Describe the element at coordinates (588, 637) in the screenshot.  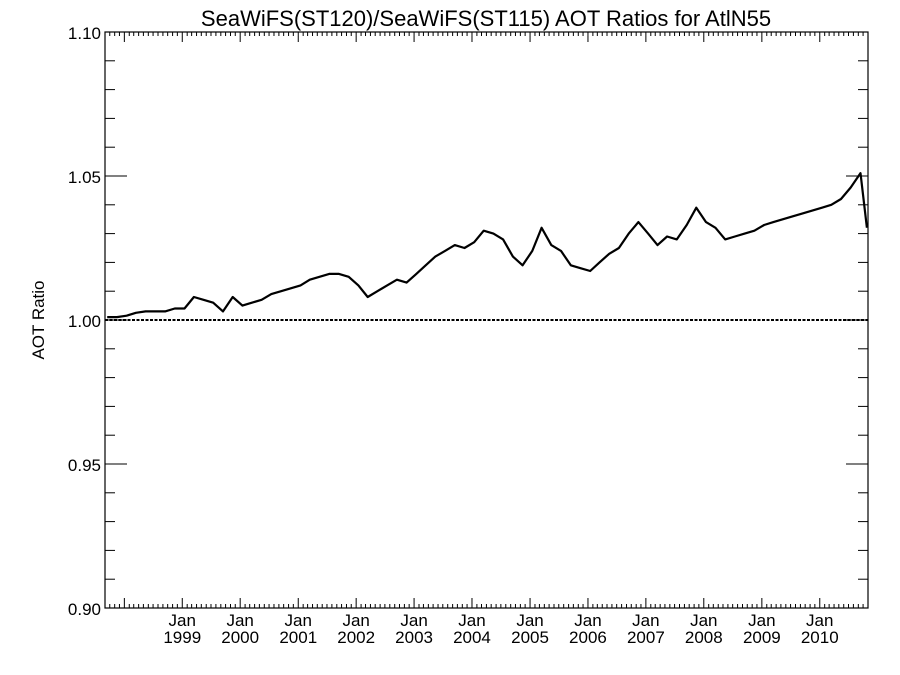
I see `x-tick-label-year: 2006` at that location.